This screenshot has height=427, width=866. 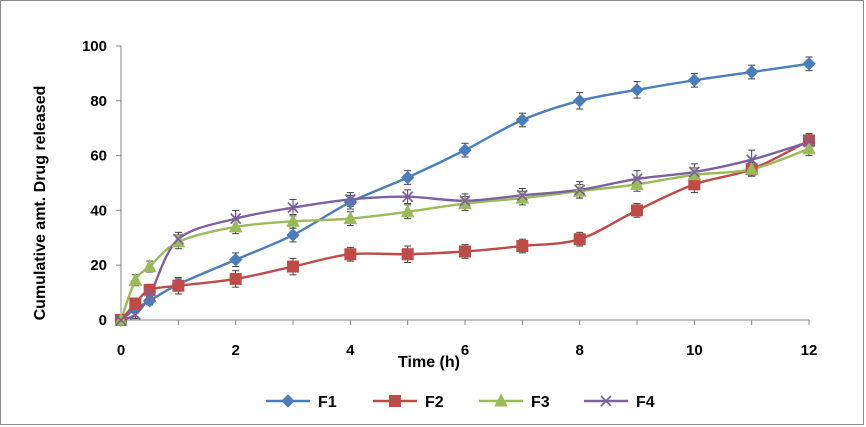 What do you see at coordinates (288, 401) in the screenshot?
I see `legend-marker-f1` at bounding box center [288, 401].